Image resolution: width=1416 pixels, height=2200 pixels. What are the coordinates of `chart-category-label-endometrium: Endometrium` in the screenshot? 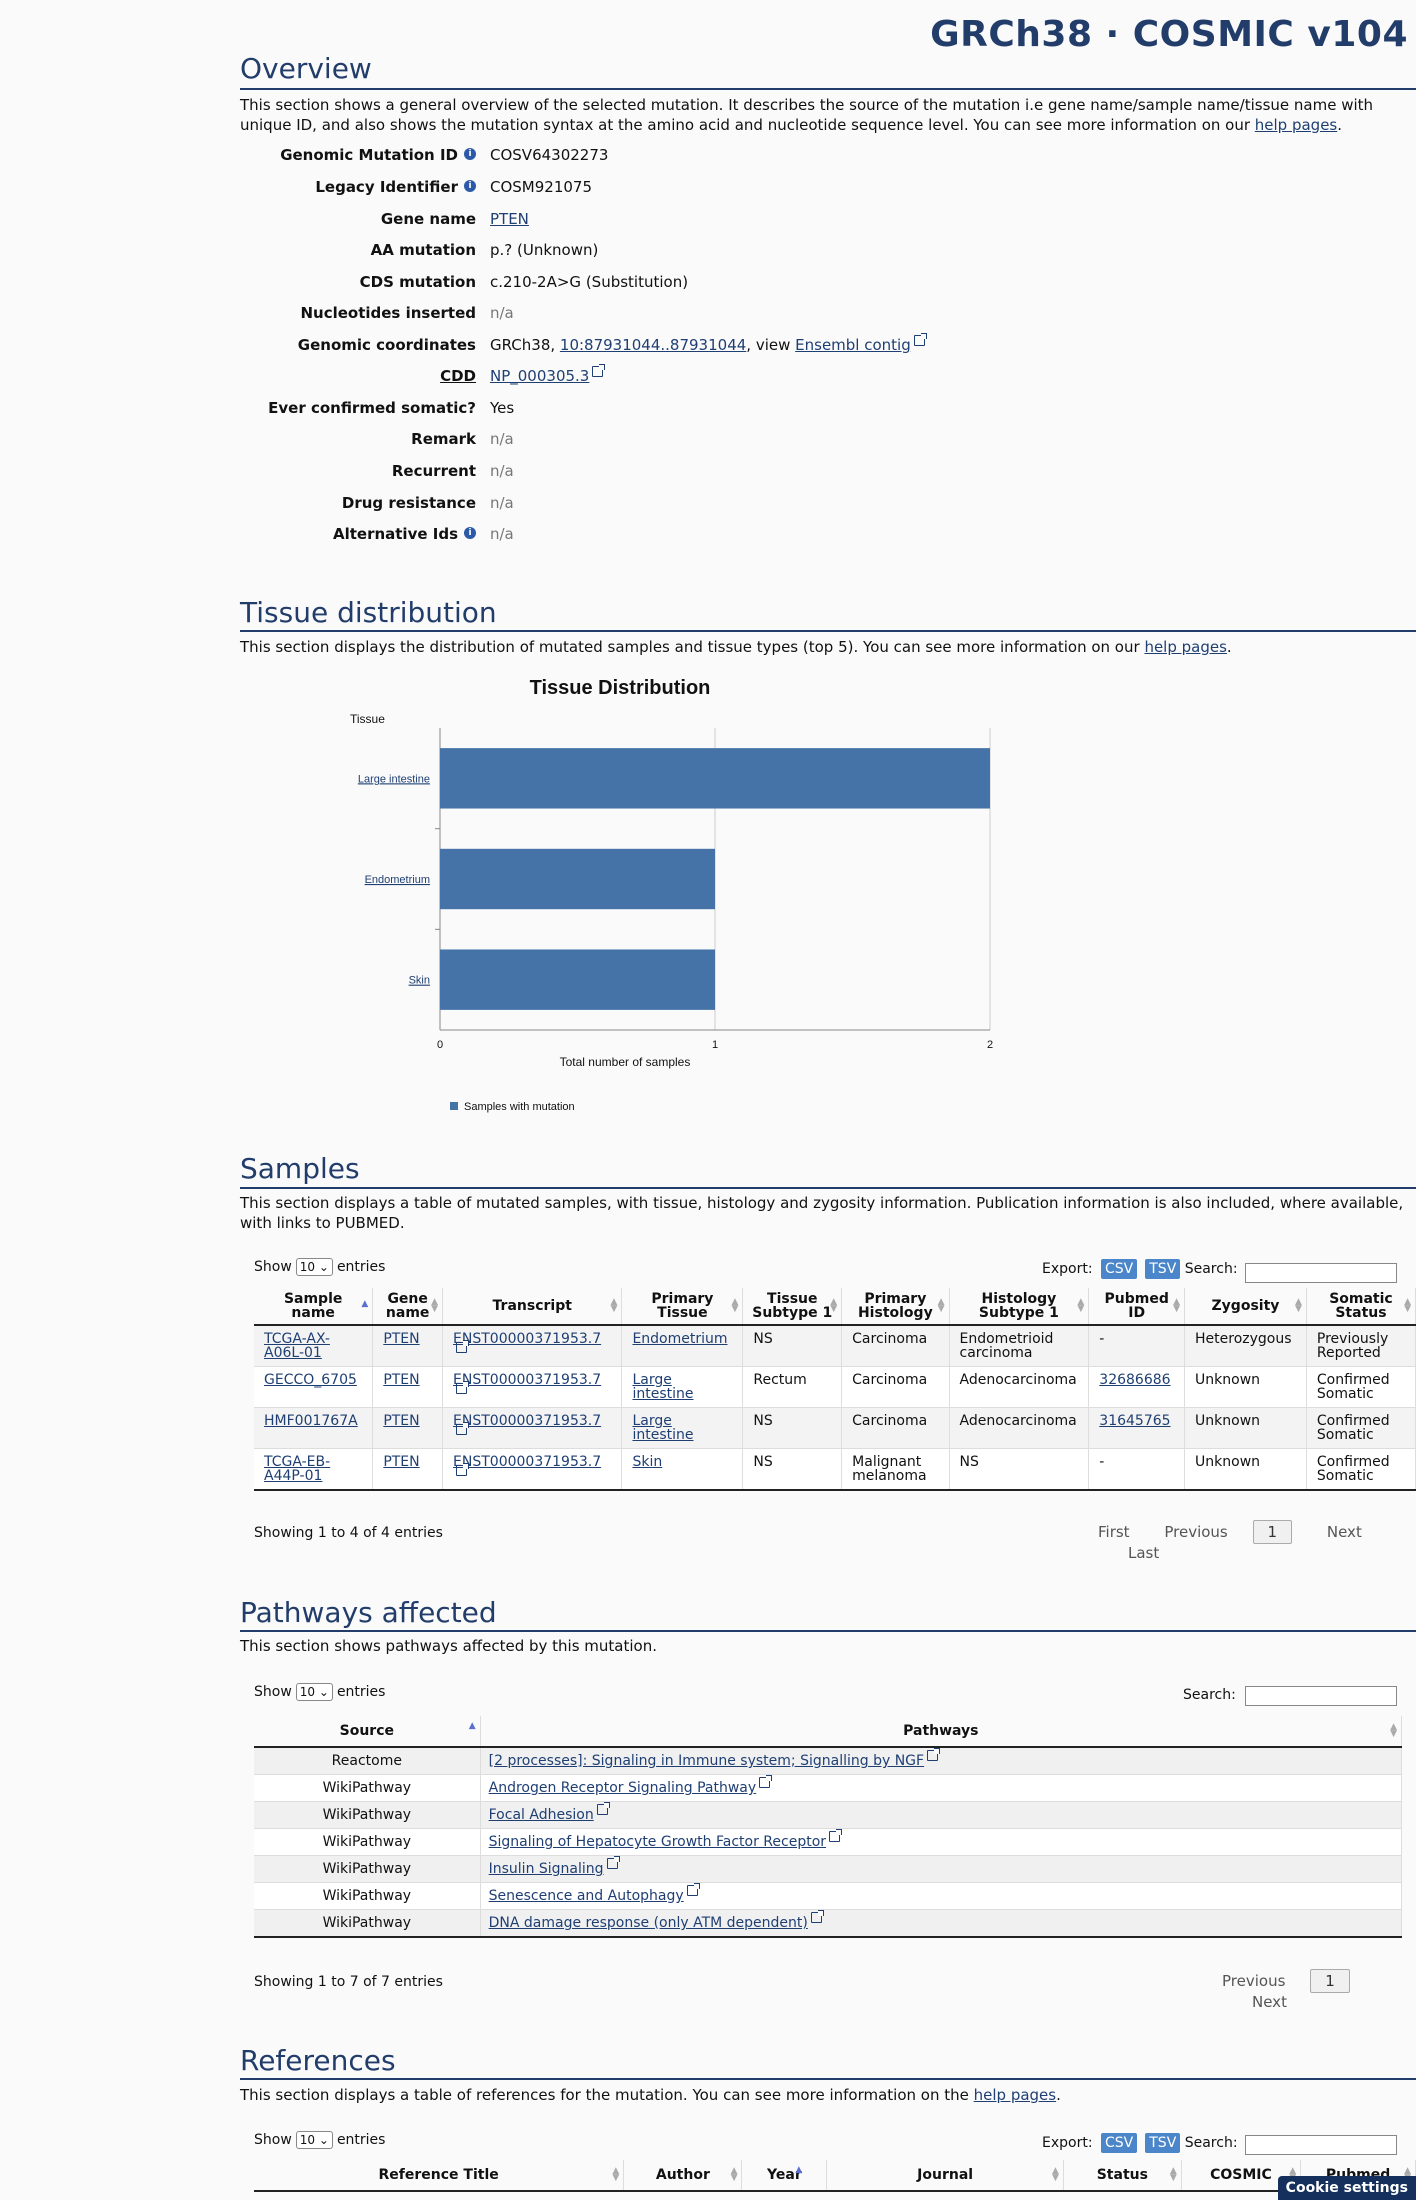 It's located at (397, 880).